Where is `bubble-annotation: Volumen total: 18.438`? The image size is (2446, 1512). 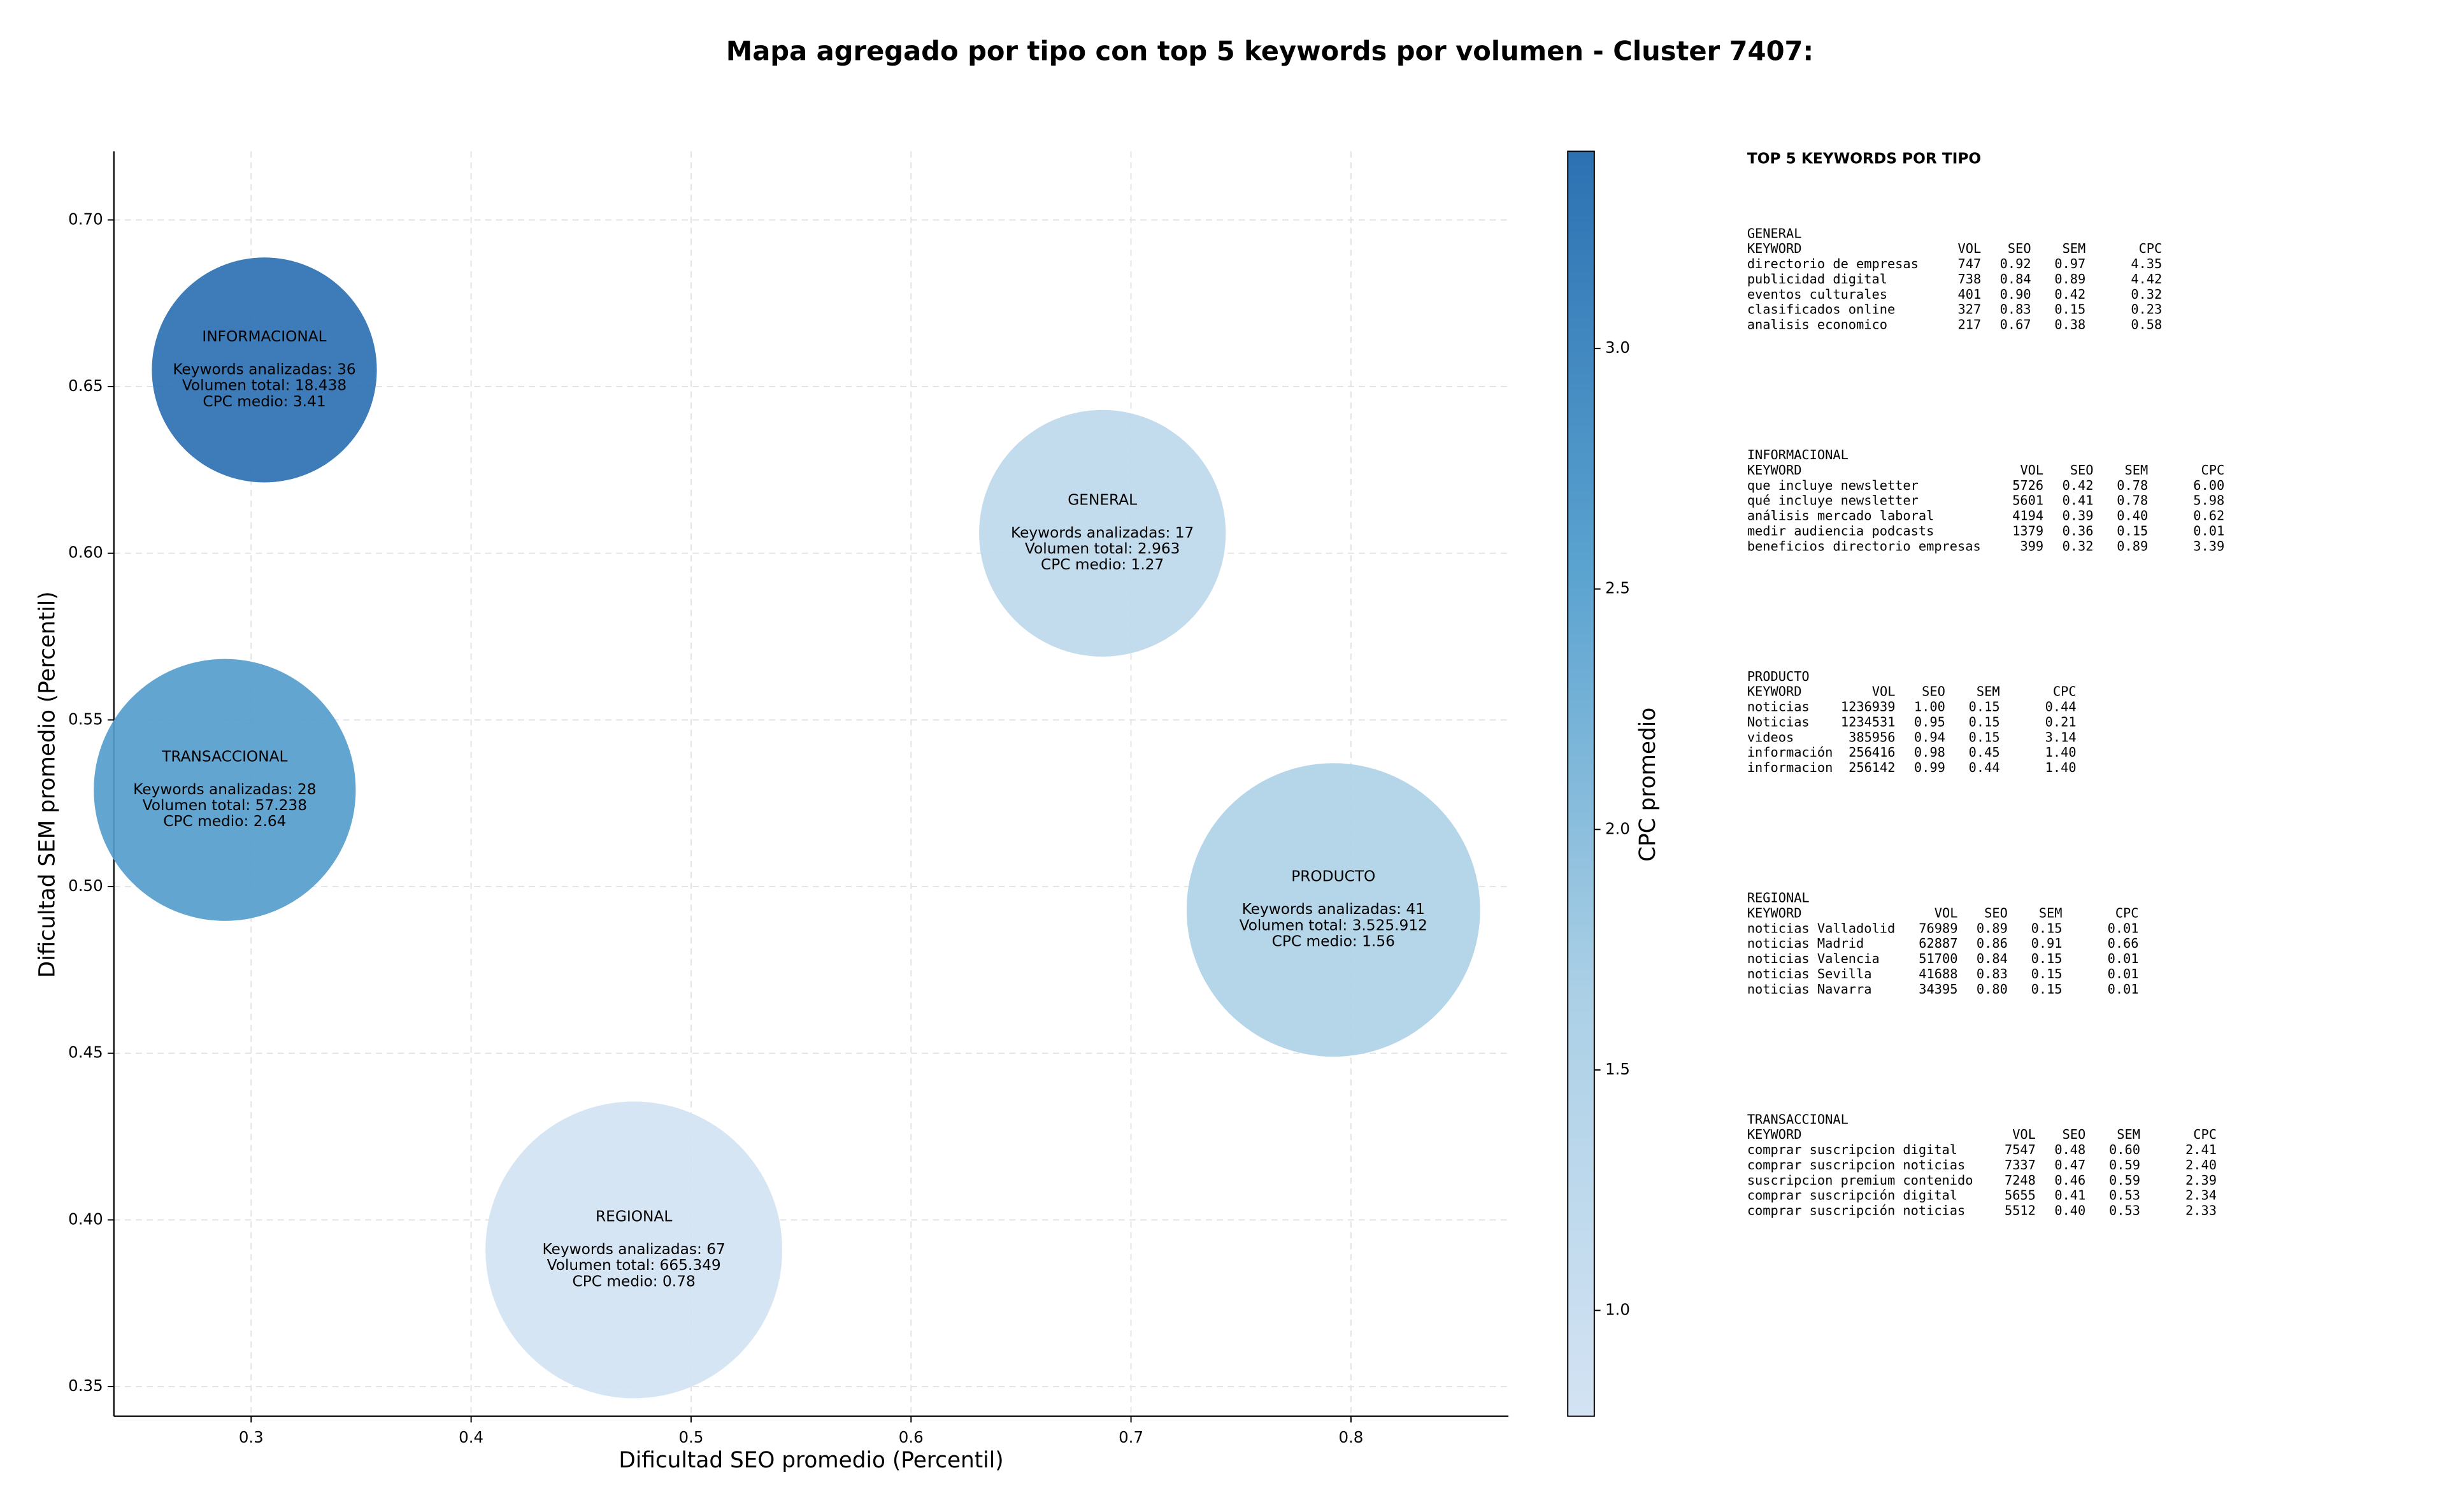 bubble-annotation: Volumen total: 18.438 is located at coordinates (264, 385).